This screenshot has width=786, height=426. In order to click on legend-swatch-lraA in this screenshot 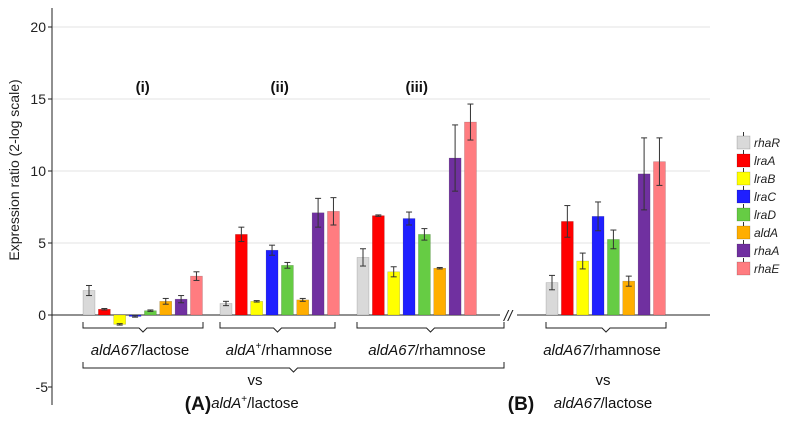, I will do `click(743, 160)`.